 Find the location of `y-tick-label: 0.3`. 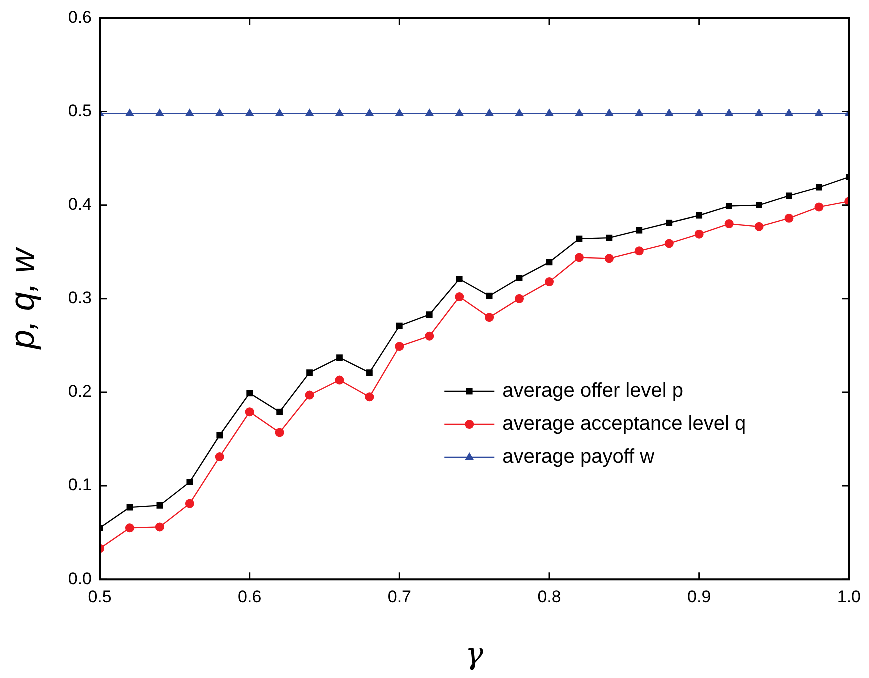

y-tick-label: 0.3 is located at coordinates (80, 298).